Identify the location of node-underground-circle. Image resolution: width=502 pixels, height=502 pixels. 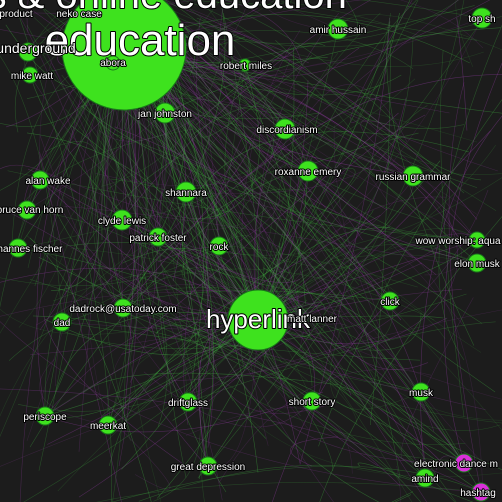
(28, 52).